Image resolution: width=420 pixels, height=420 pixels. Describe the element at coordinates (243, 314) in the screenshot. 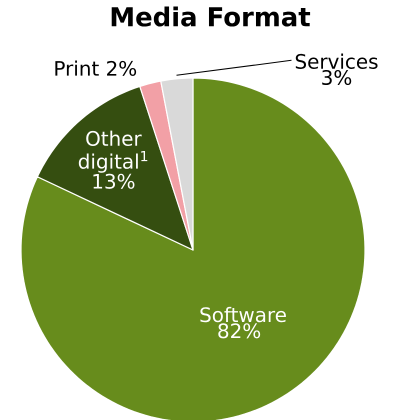

I see `slice-label: Software` at that location.